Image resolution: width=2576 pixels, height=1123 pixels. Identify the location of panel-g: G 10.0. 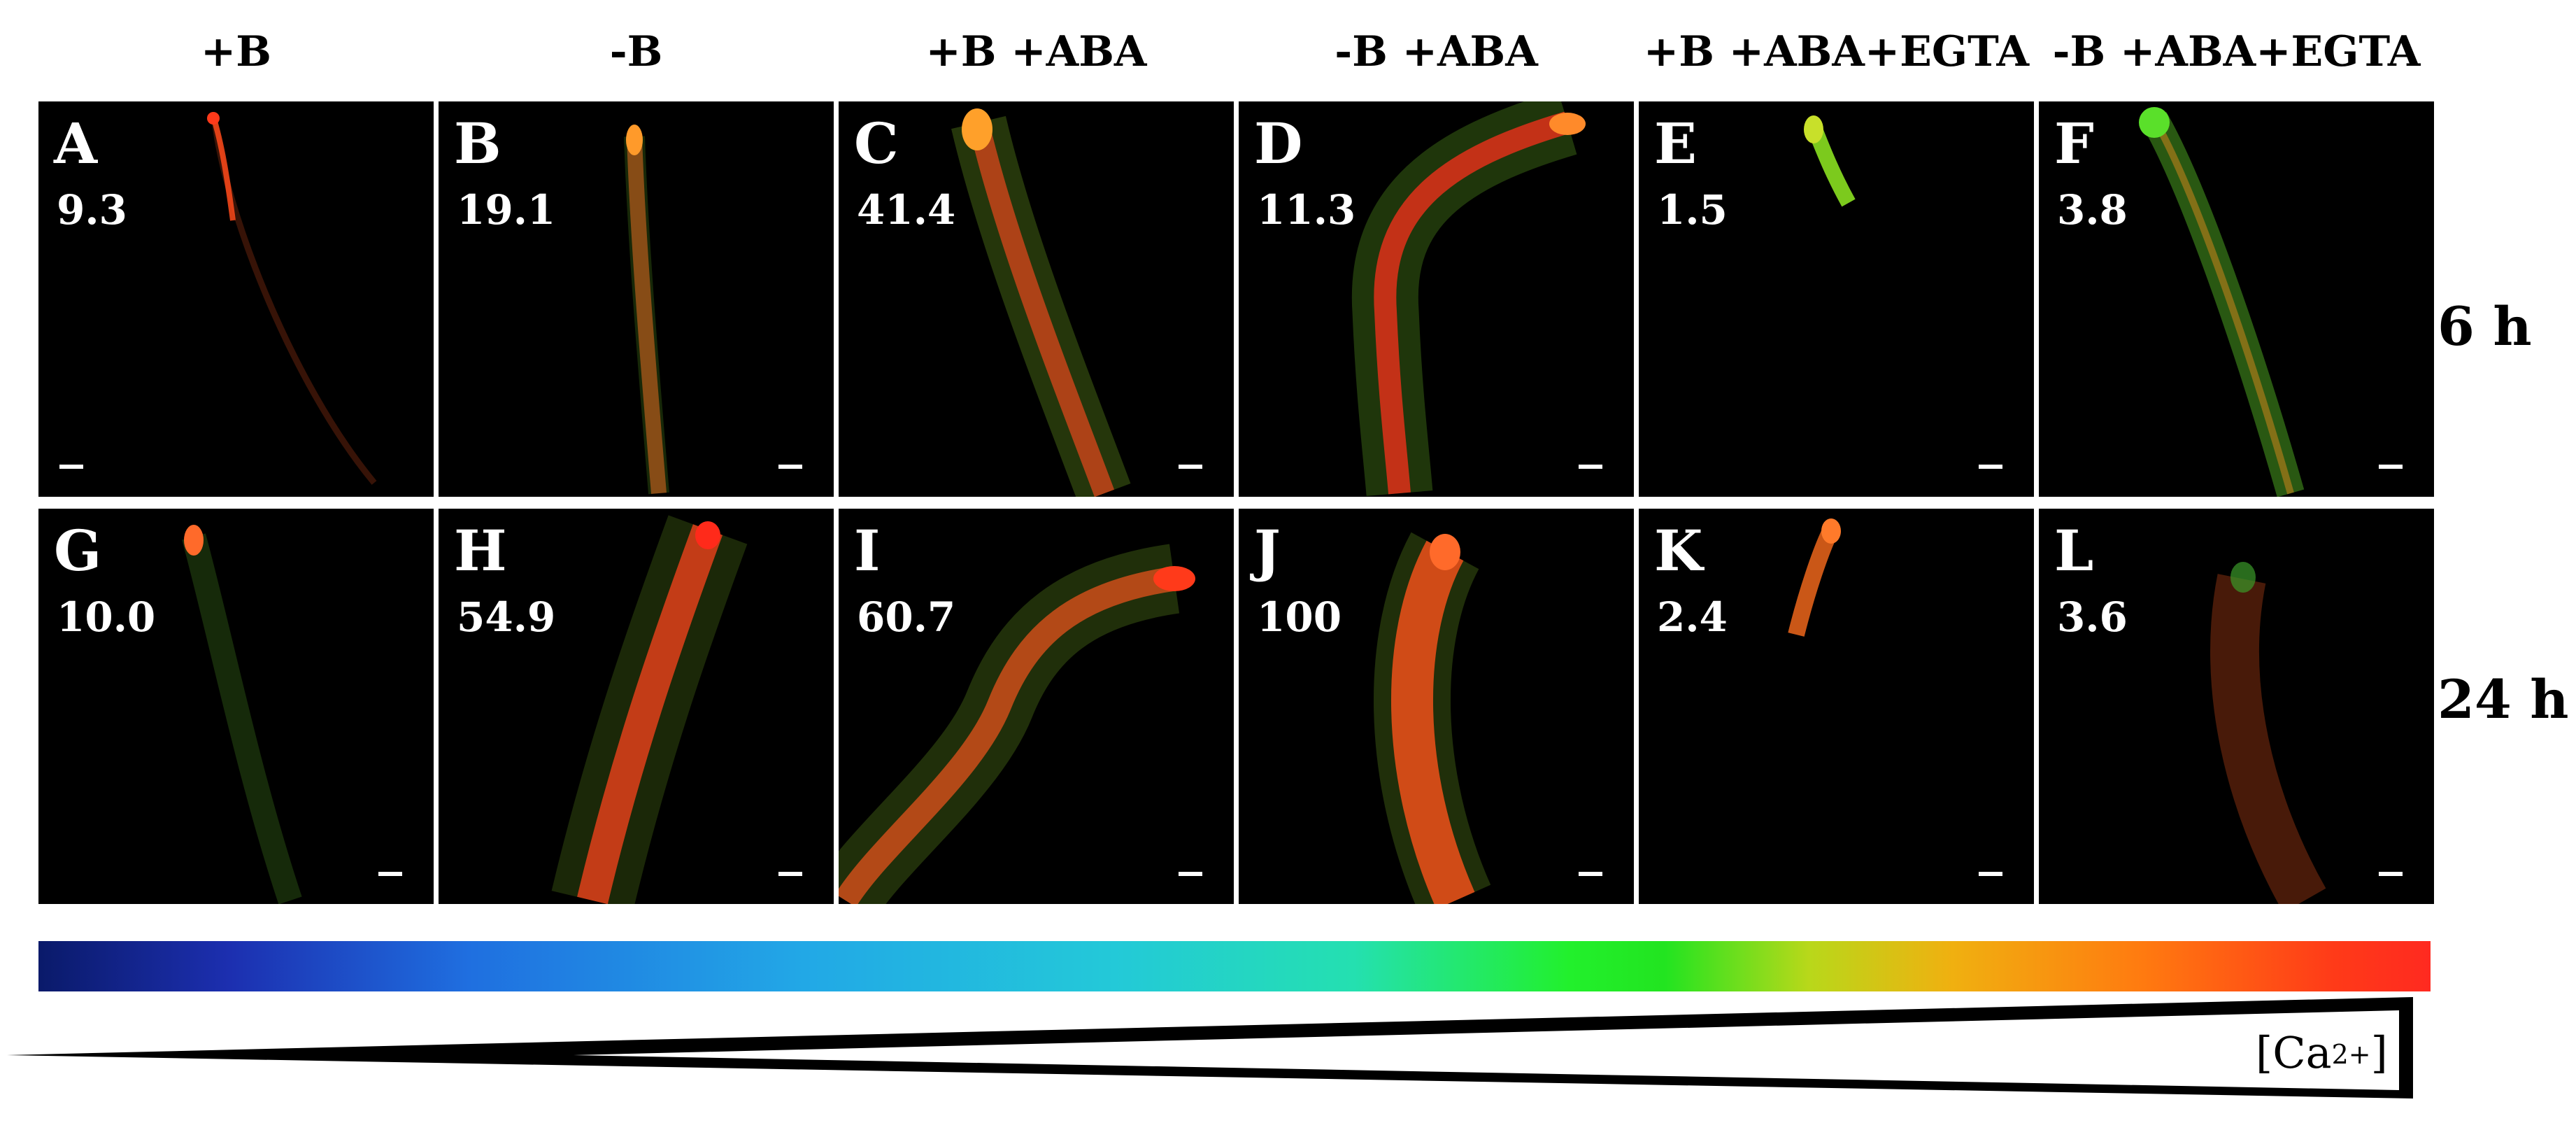
(236, 706).